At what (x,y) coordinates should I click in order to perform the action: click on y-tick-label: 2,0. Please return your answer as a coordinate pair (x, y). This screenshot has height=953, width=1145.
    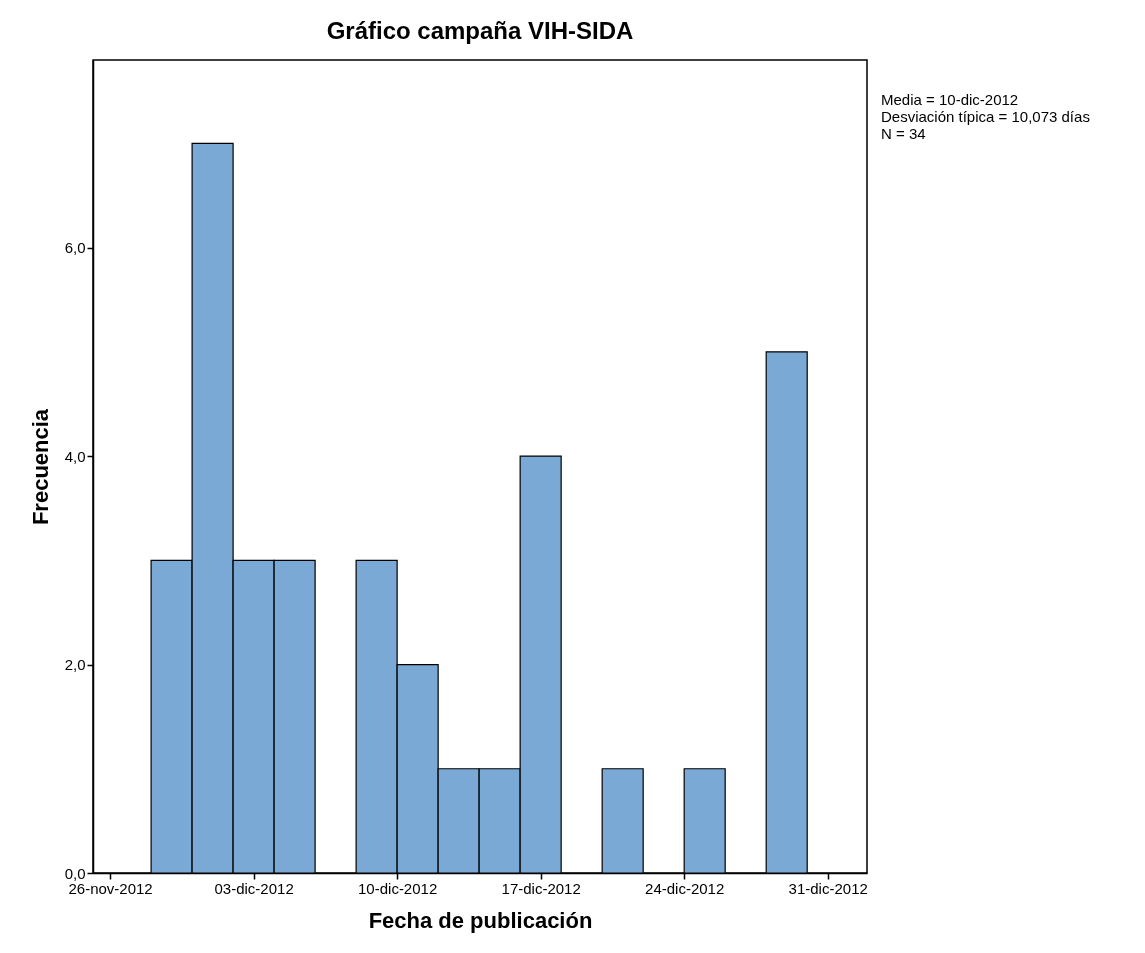
    Looking at the image, I should click on (75, 665).